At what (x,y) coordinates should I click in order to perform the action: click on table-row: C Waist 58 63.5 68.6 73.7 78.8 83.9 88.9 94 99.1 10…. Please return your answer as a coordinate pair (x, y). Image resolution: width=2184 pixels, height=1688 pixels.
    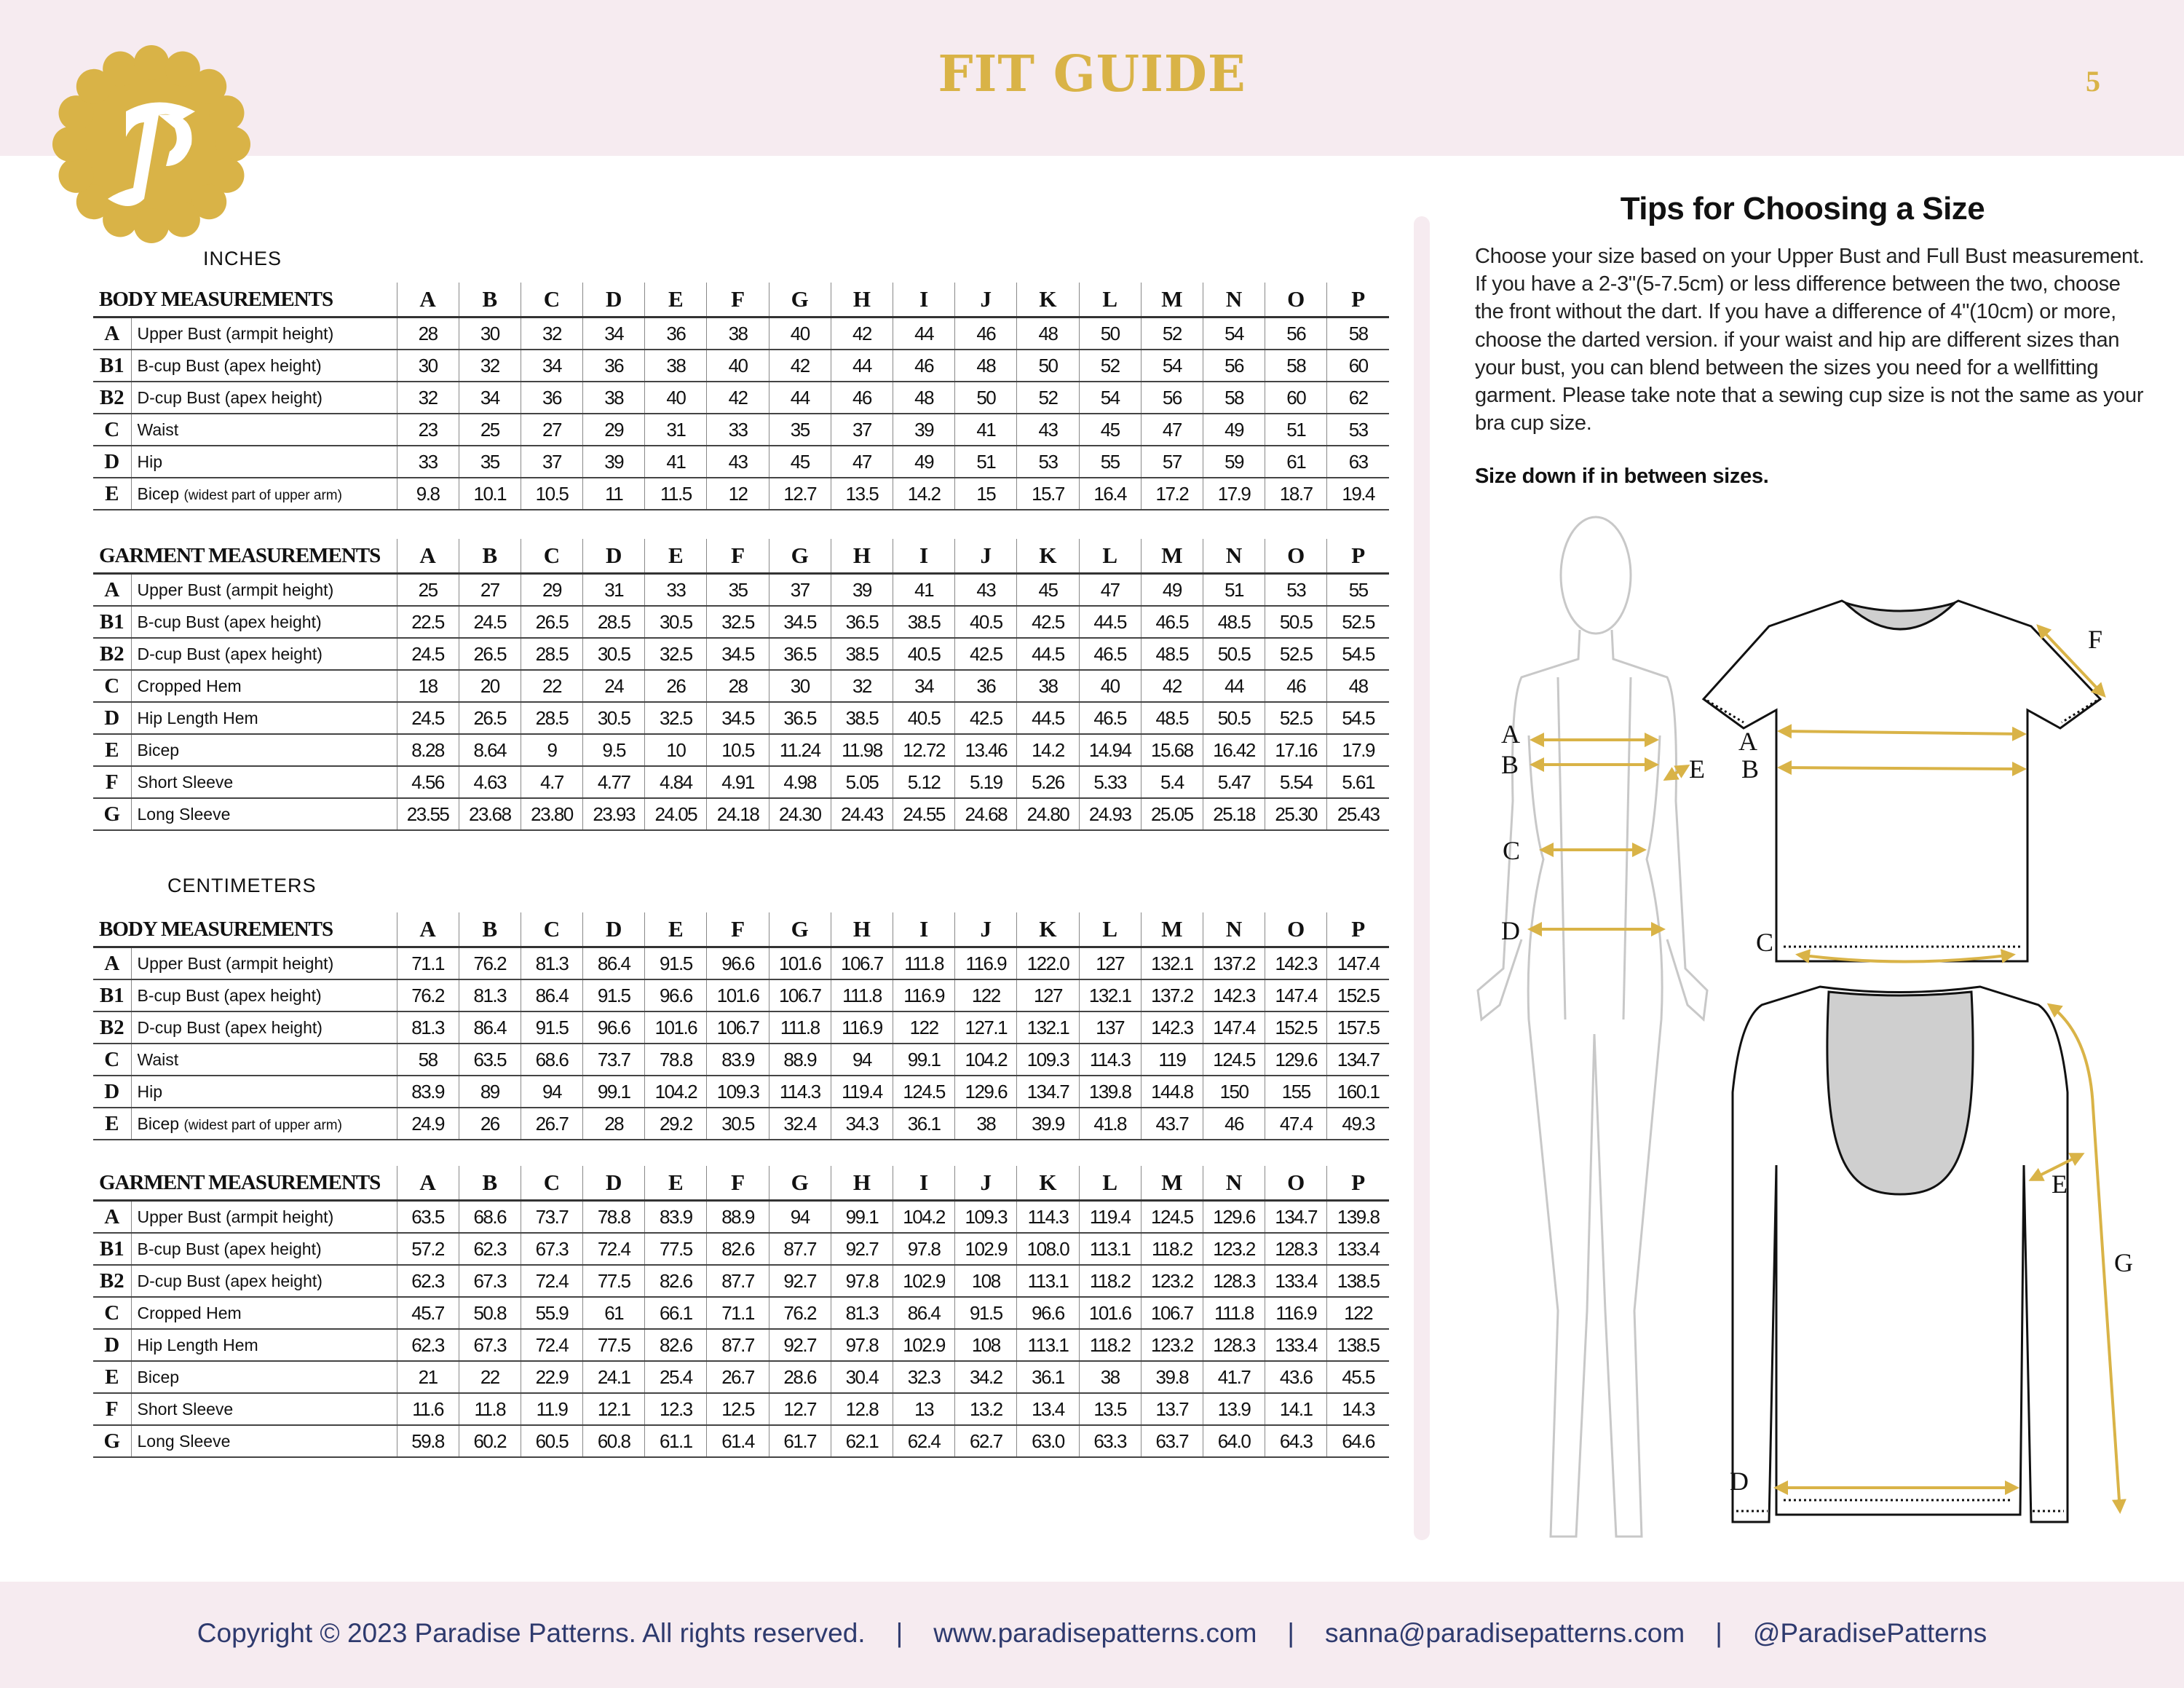
    Looking at the image, I should click on (741, 1060).